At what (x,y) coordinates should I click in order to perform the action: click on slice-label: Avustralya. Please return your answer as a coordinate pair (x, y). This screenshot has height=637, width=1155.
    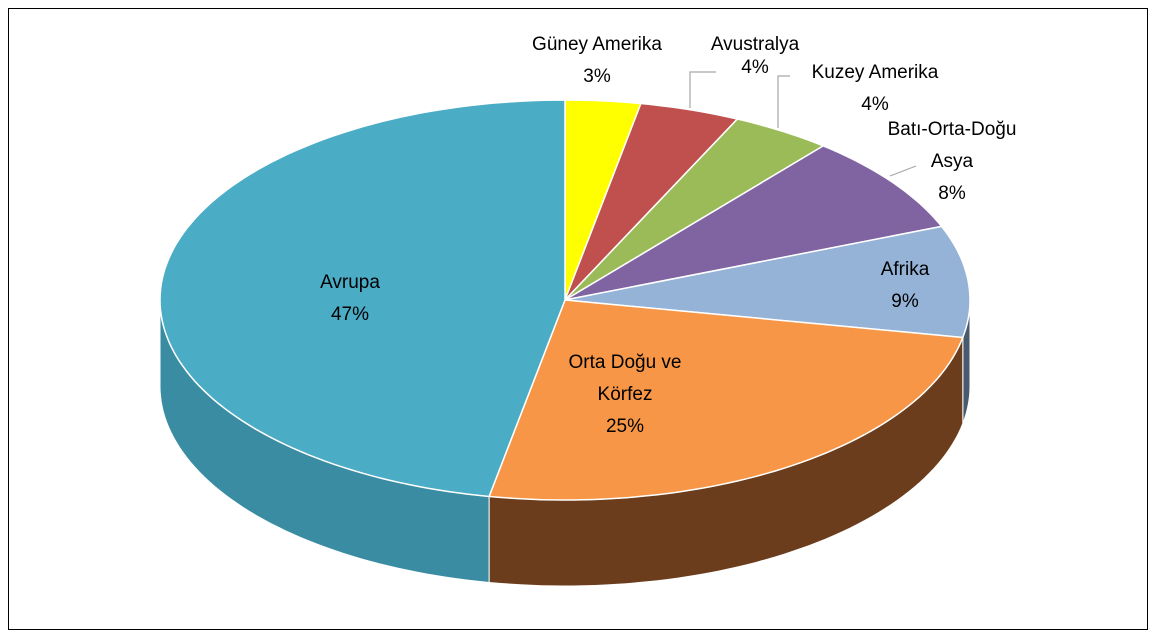
    Looking at the image, I should click on (755, 44).